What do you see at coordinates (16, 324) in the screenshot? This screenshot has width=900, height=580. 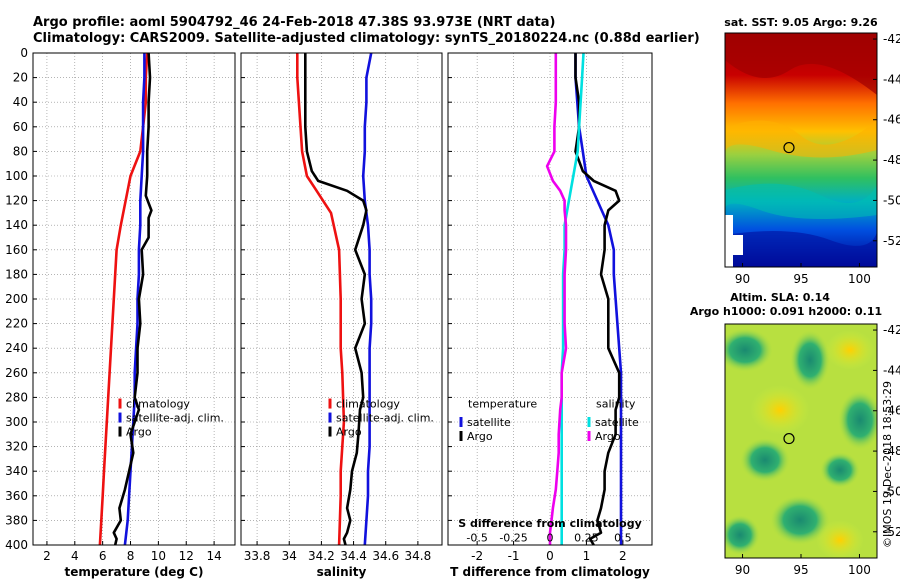 I see `depth-tick-label: 220` at bounding box center [16, 324].